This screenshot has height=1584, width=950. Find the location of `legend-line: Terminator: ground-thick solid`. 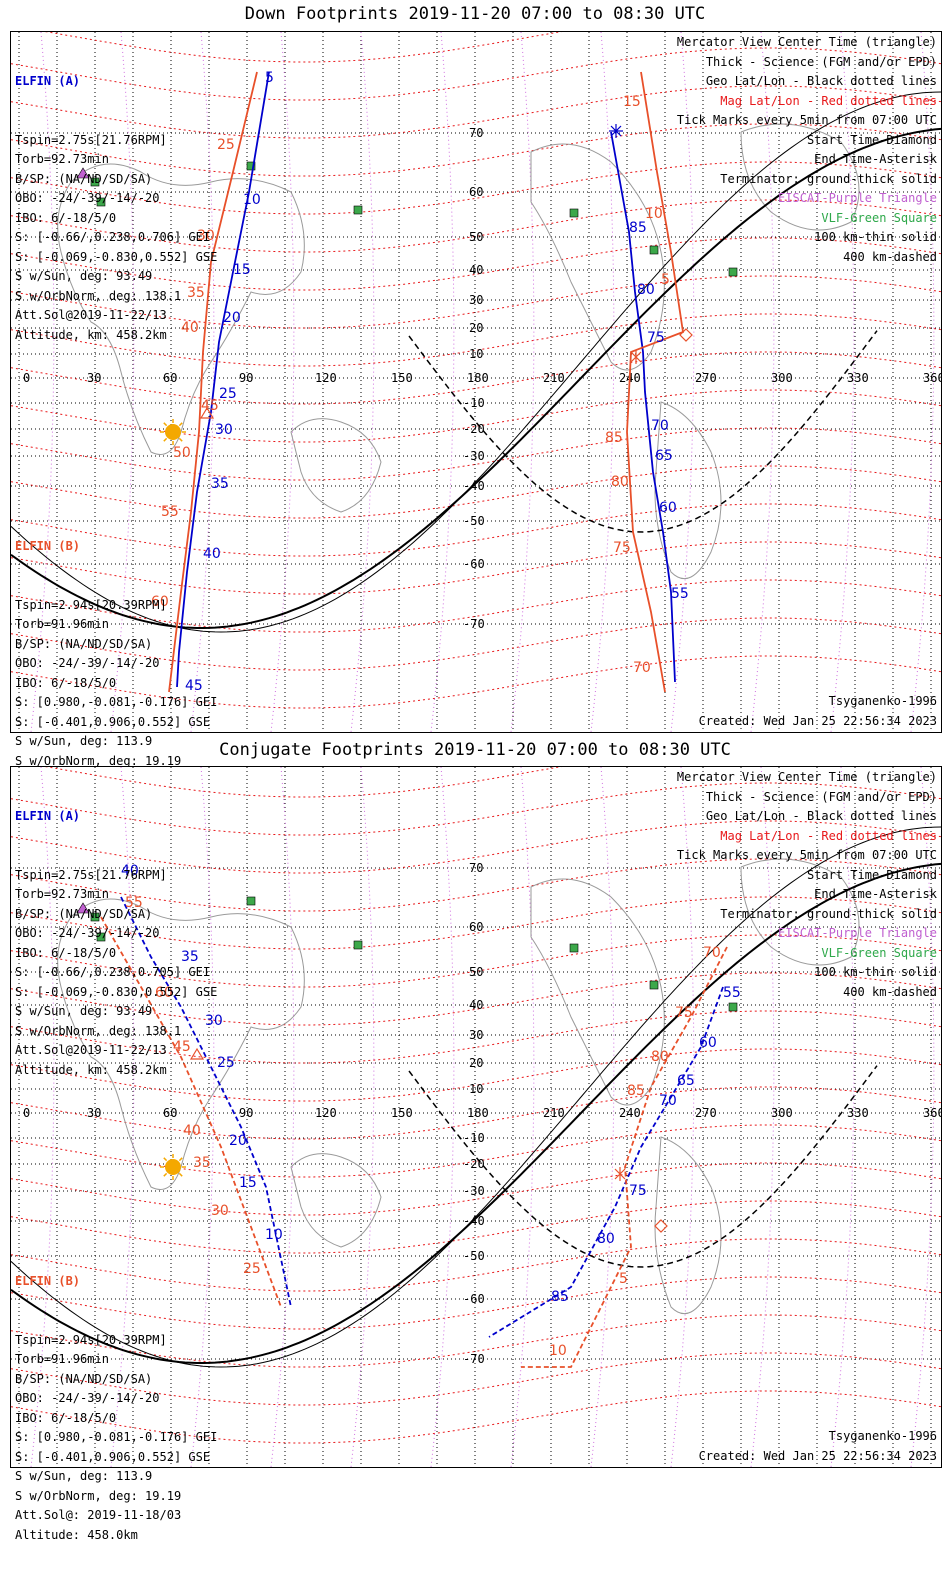

legend-line: Terminator: ground-thick solid is located at coordinates (828, 913).